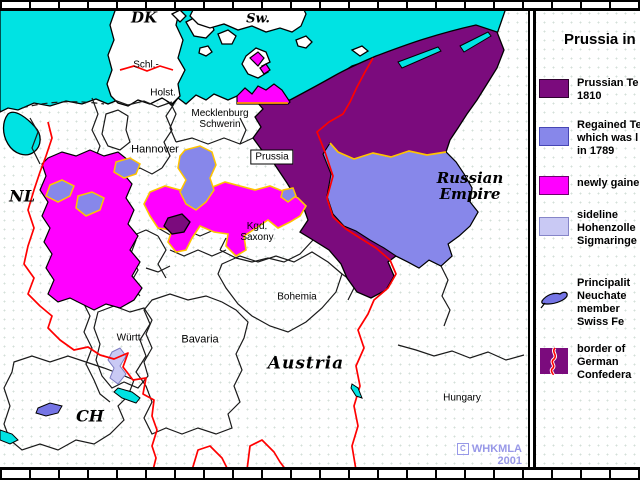 This screenshot has width=640, height=480. I want to click on label-hannover: Hannover, so click(155, 149).